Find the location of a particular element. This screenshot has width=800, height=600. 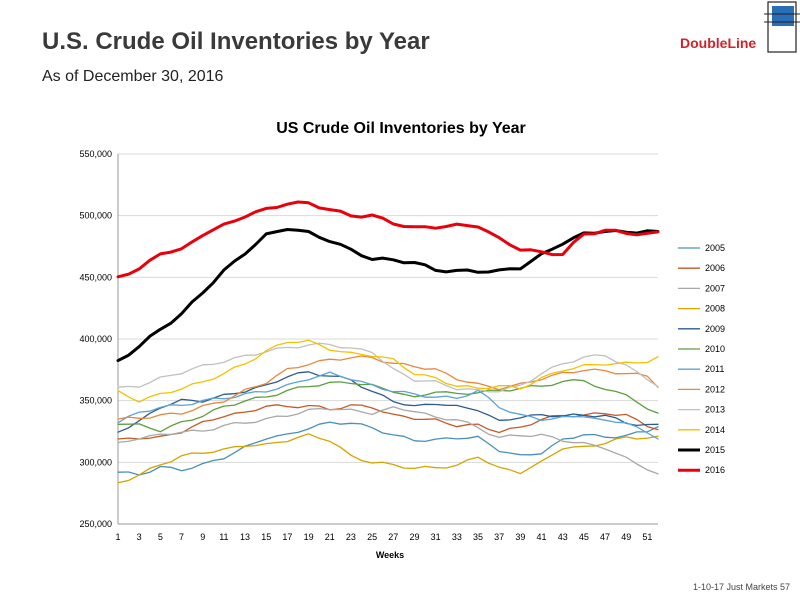

series-line-2014 is located at coordinates (388, 371).